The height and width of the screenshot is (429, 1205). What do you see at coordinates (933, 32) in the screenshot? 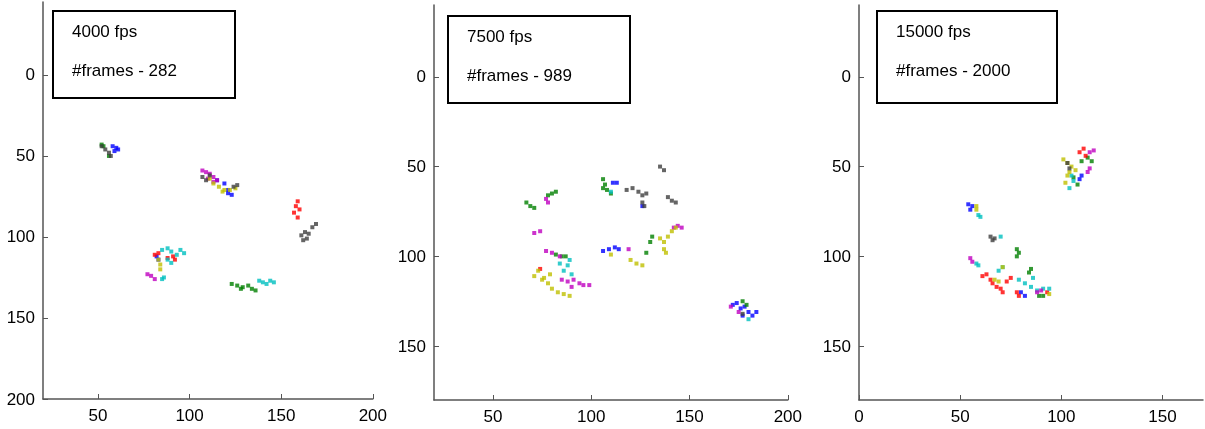
I see `annotation: 15000 fps` at bounding box center [933, 32].